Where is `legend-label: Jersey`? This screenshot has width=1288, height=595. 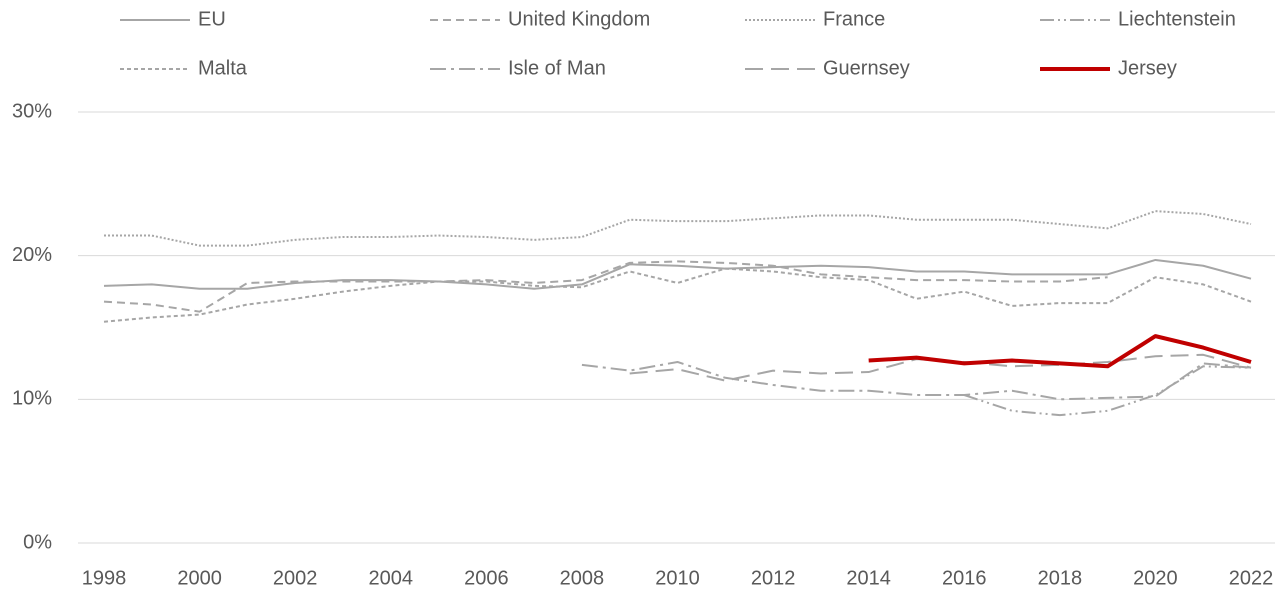 legend-label: Jersey is located at coordinates (1147, 68).